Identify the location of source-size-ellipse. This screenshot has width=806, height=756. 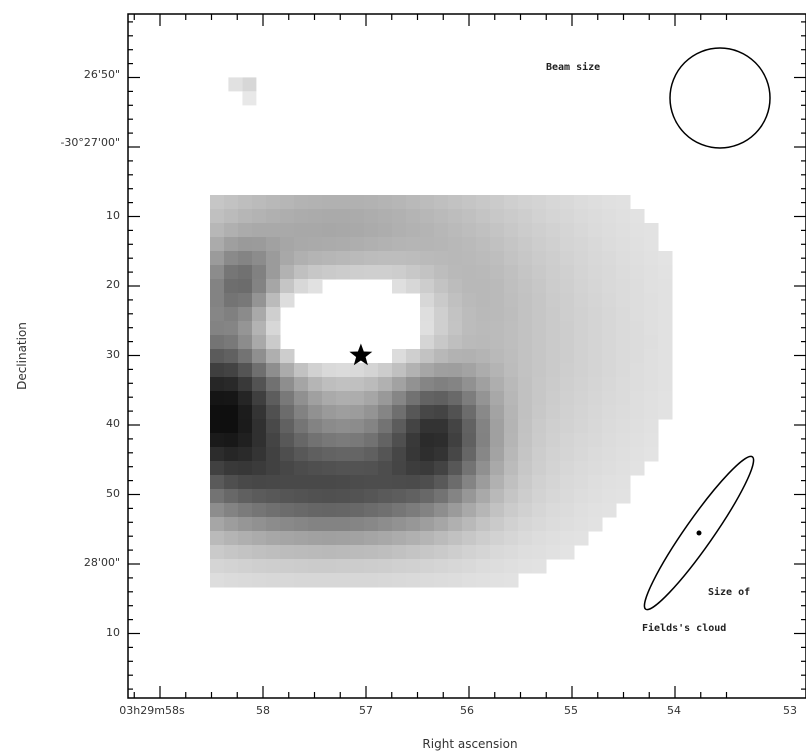
(699, 533).